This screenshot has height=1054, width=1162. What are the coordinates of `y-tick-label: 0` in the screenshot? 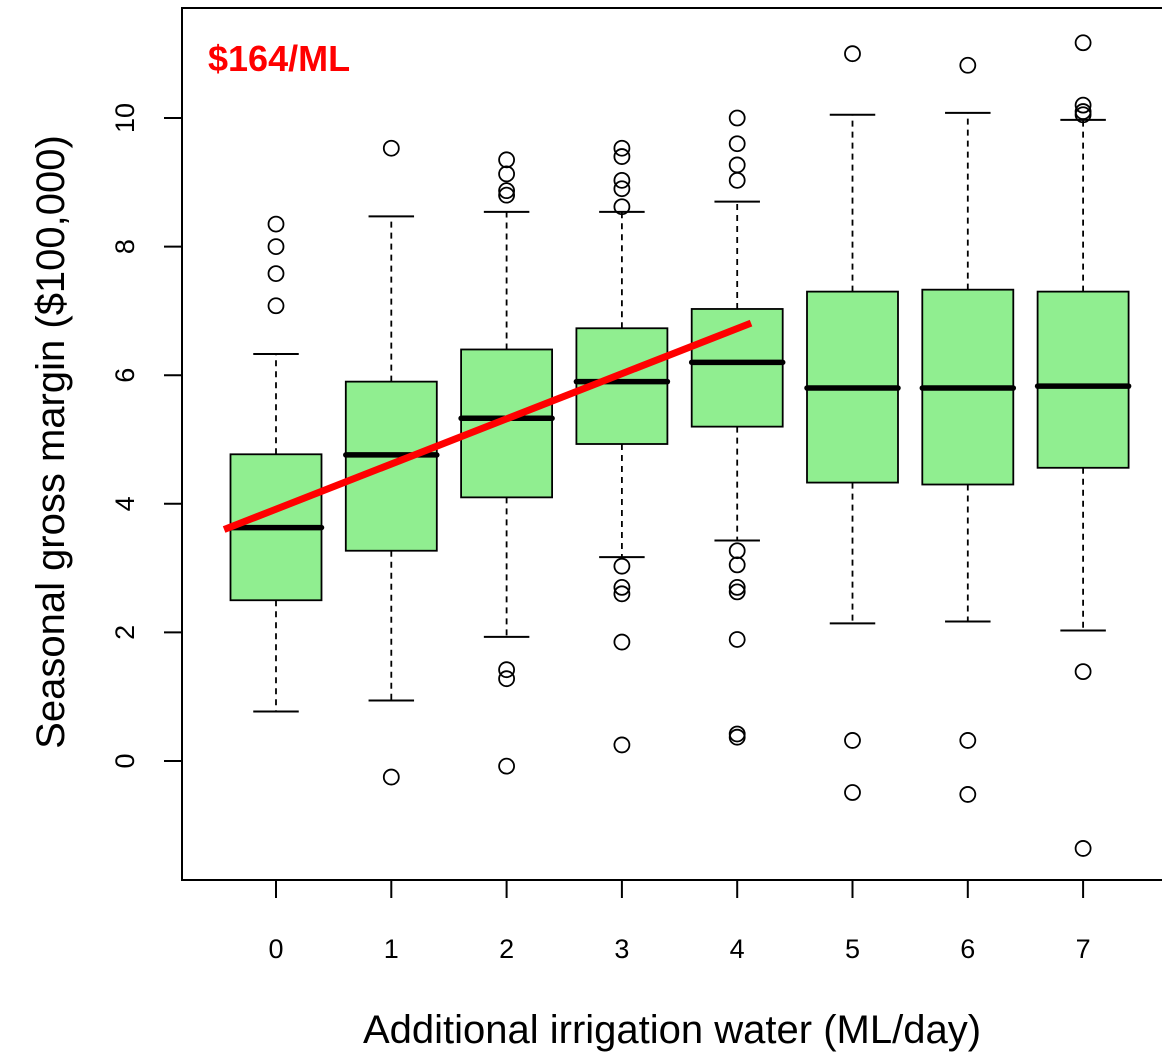 It's located at (125, 760).